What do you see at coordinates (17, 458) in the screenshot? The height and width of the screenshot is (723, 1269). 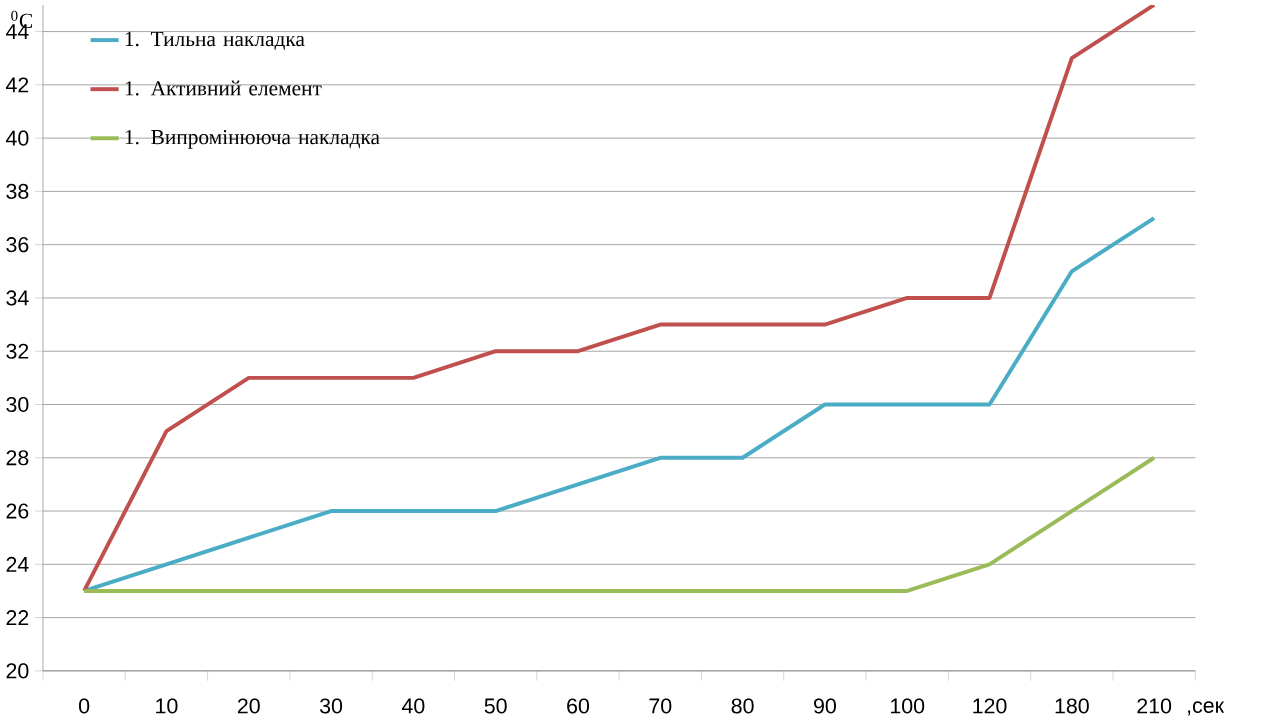 I see `y-tick-label: 28` at bounding box center [17, 458].